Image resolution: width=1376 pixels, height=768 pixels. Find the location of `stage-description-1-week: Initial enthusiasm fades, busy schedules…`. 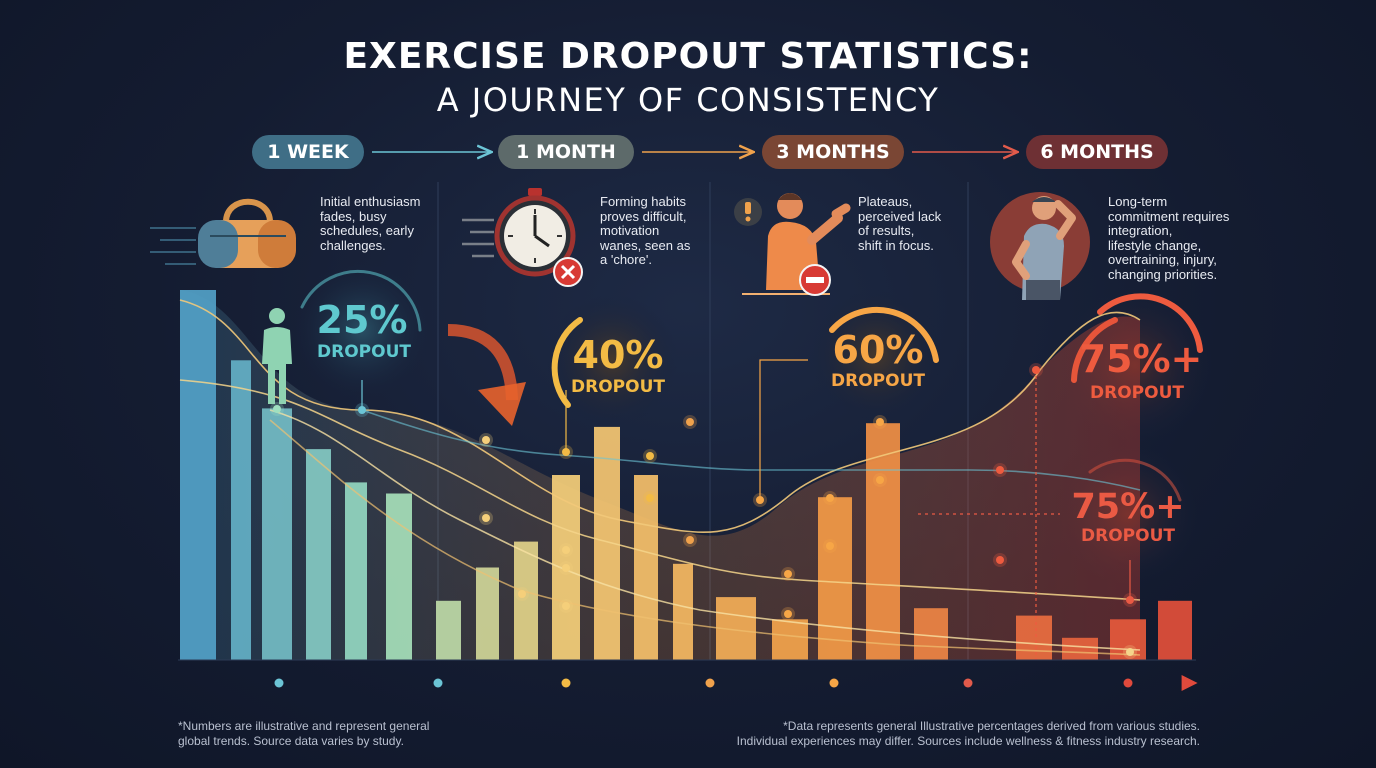

stage-description-1-week: Initial enthusiasm fades, busy schedules… is located at coordinates (370, 223).